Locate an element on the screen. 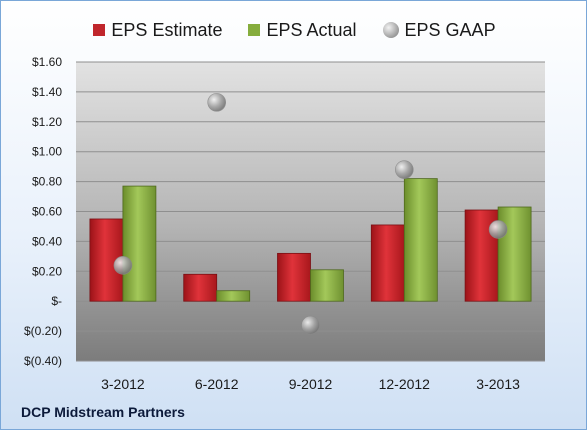 This screenshot has height=430, width=587. y-tick-label: $0.60 is located at coordinates (47, 212).